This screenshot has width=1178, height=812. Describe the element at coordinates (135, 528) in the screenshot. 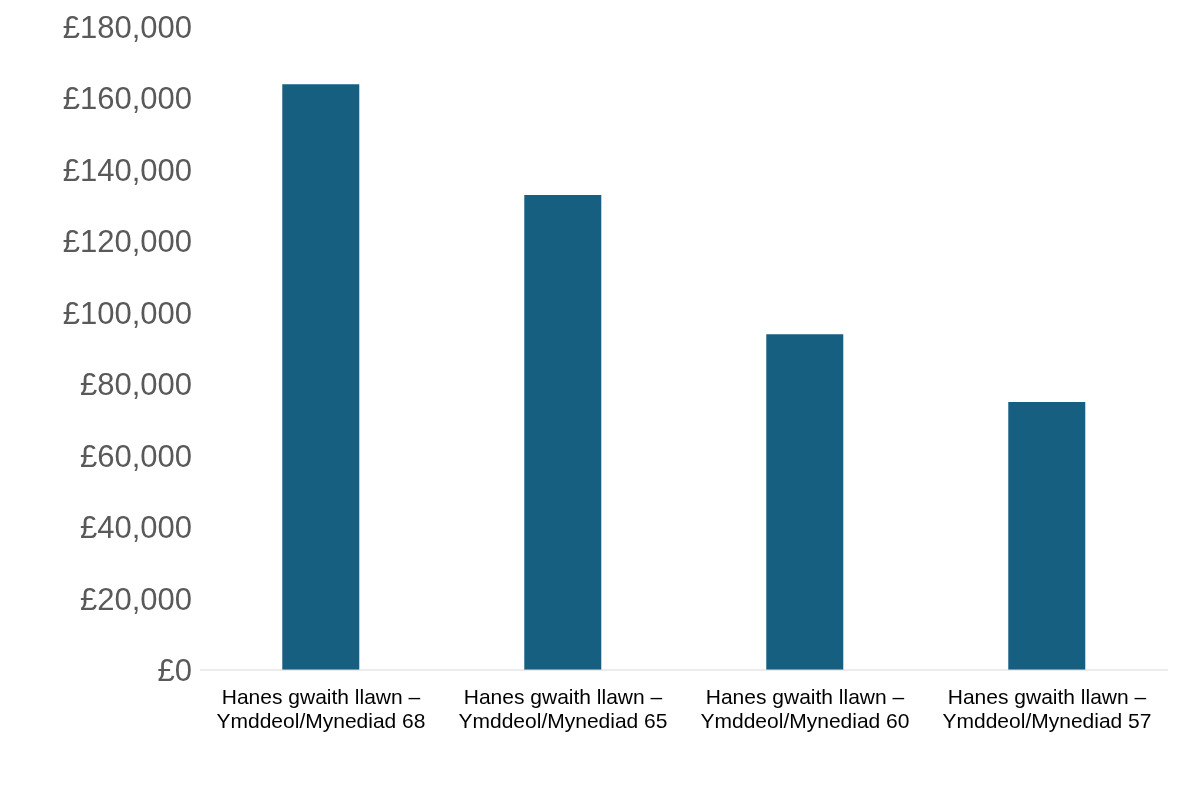

I see `y-tick-label: £40,000` at that location.